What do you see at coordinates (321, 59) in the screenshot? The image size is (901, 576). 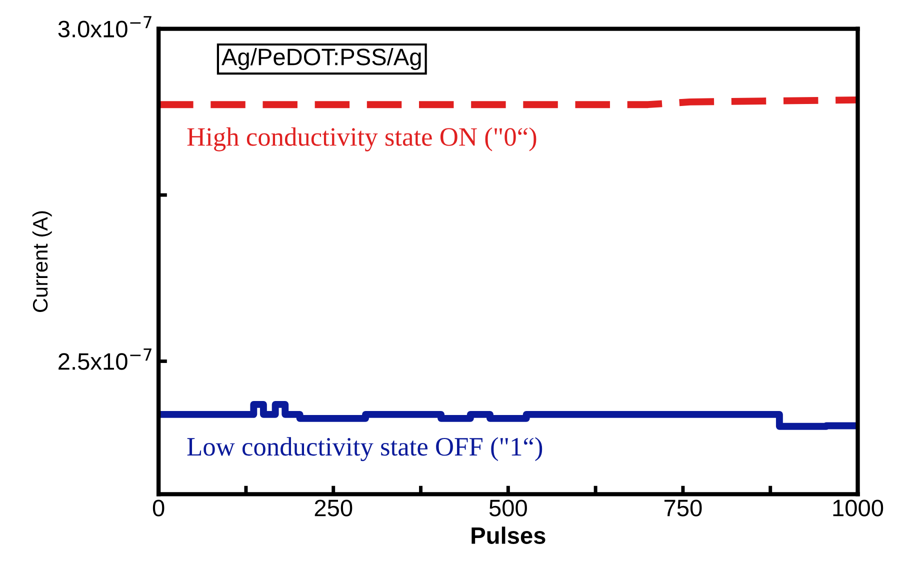 I see `annotation: Ag/PeDOT:PSS/Ag` at bounding box center [321, 59].